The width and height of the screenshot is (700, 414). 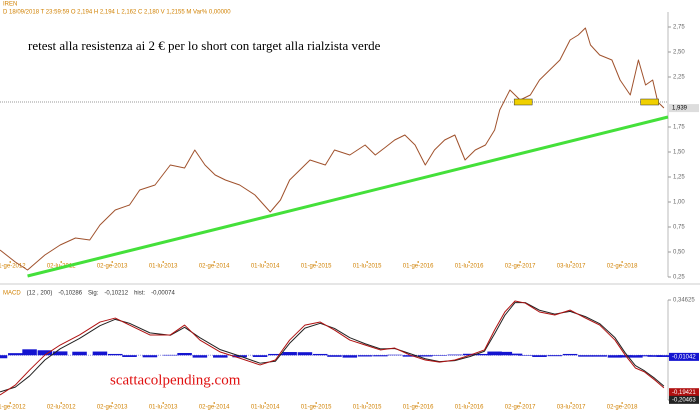 I want to click on legend-item: -0,10286, so click(x=70, y=294).